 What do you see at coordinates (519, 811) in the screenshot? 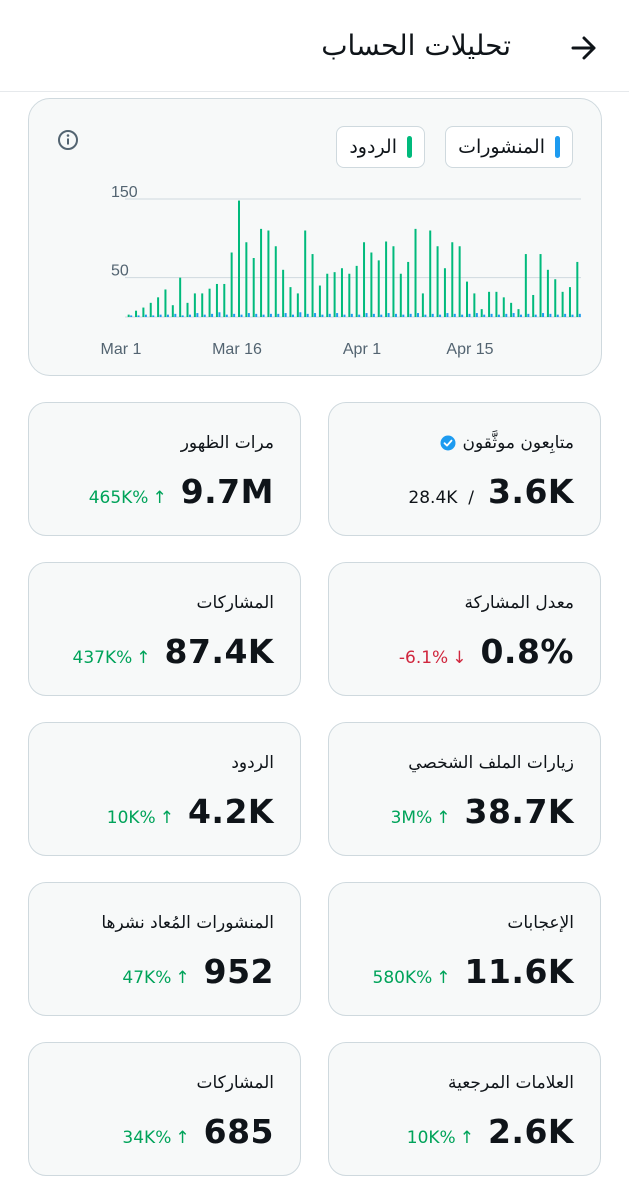
I see `stat-value: 38.7K` at bounding box center [519, 811].